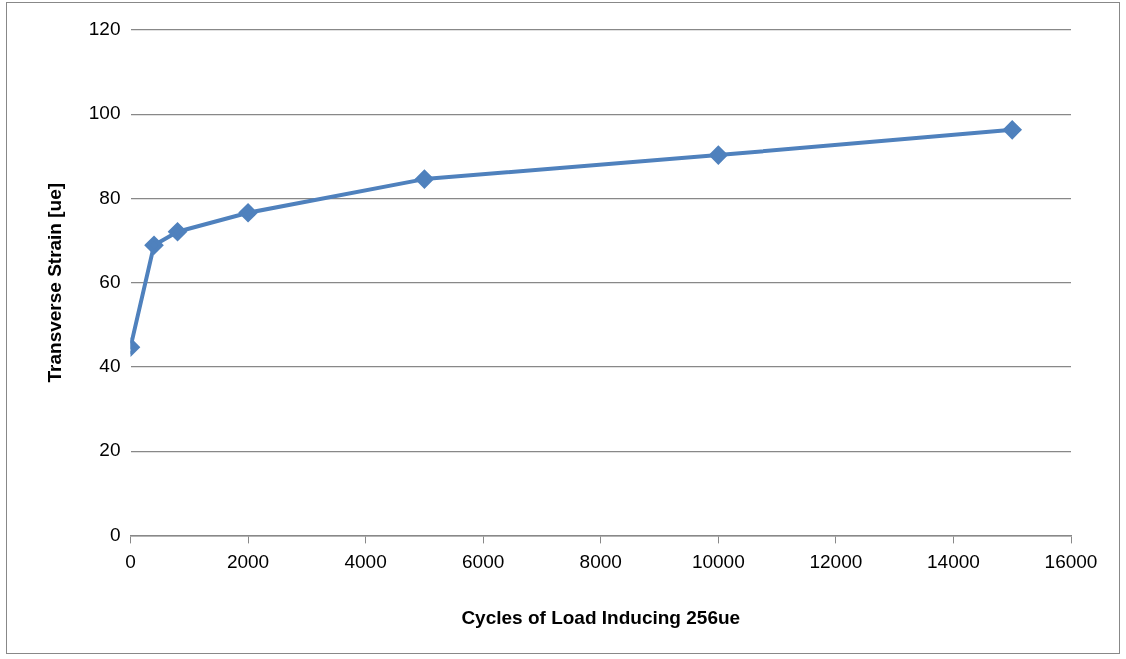 This screenshot has width=1126, height=659. What do you see at coordinates (1071, 562) in the screenshot?
I see `x-tick-label: 16000` at bounding box center [1071, 562].